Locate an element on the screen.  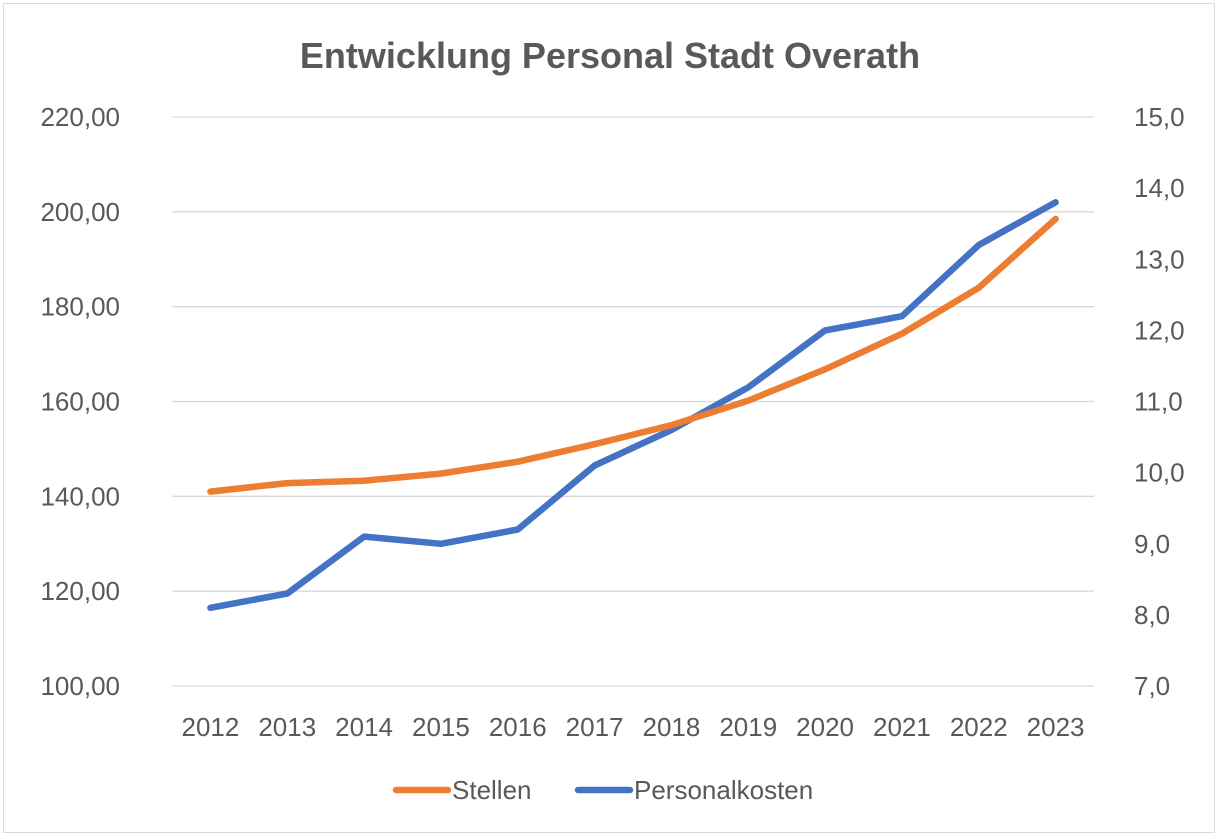
y-right-tick-label: 13,0 is located at coordinates (1159, 259).